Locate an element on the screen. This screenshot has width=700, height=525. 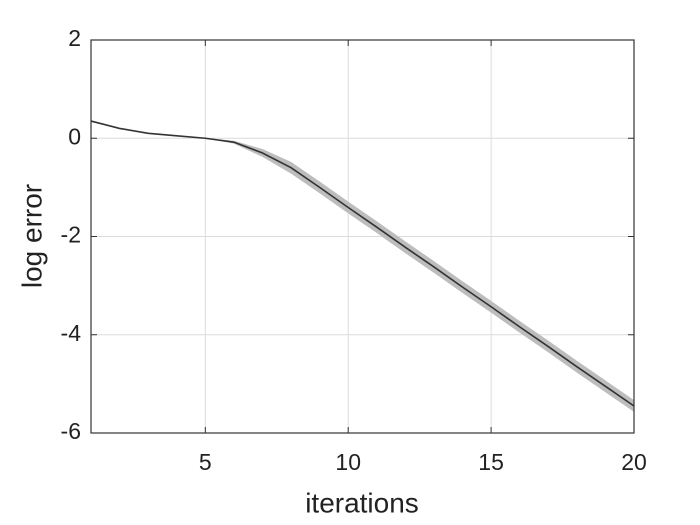
x-axis-label: iterations is located at coordinates (362, 502).